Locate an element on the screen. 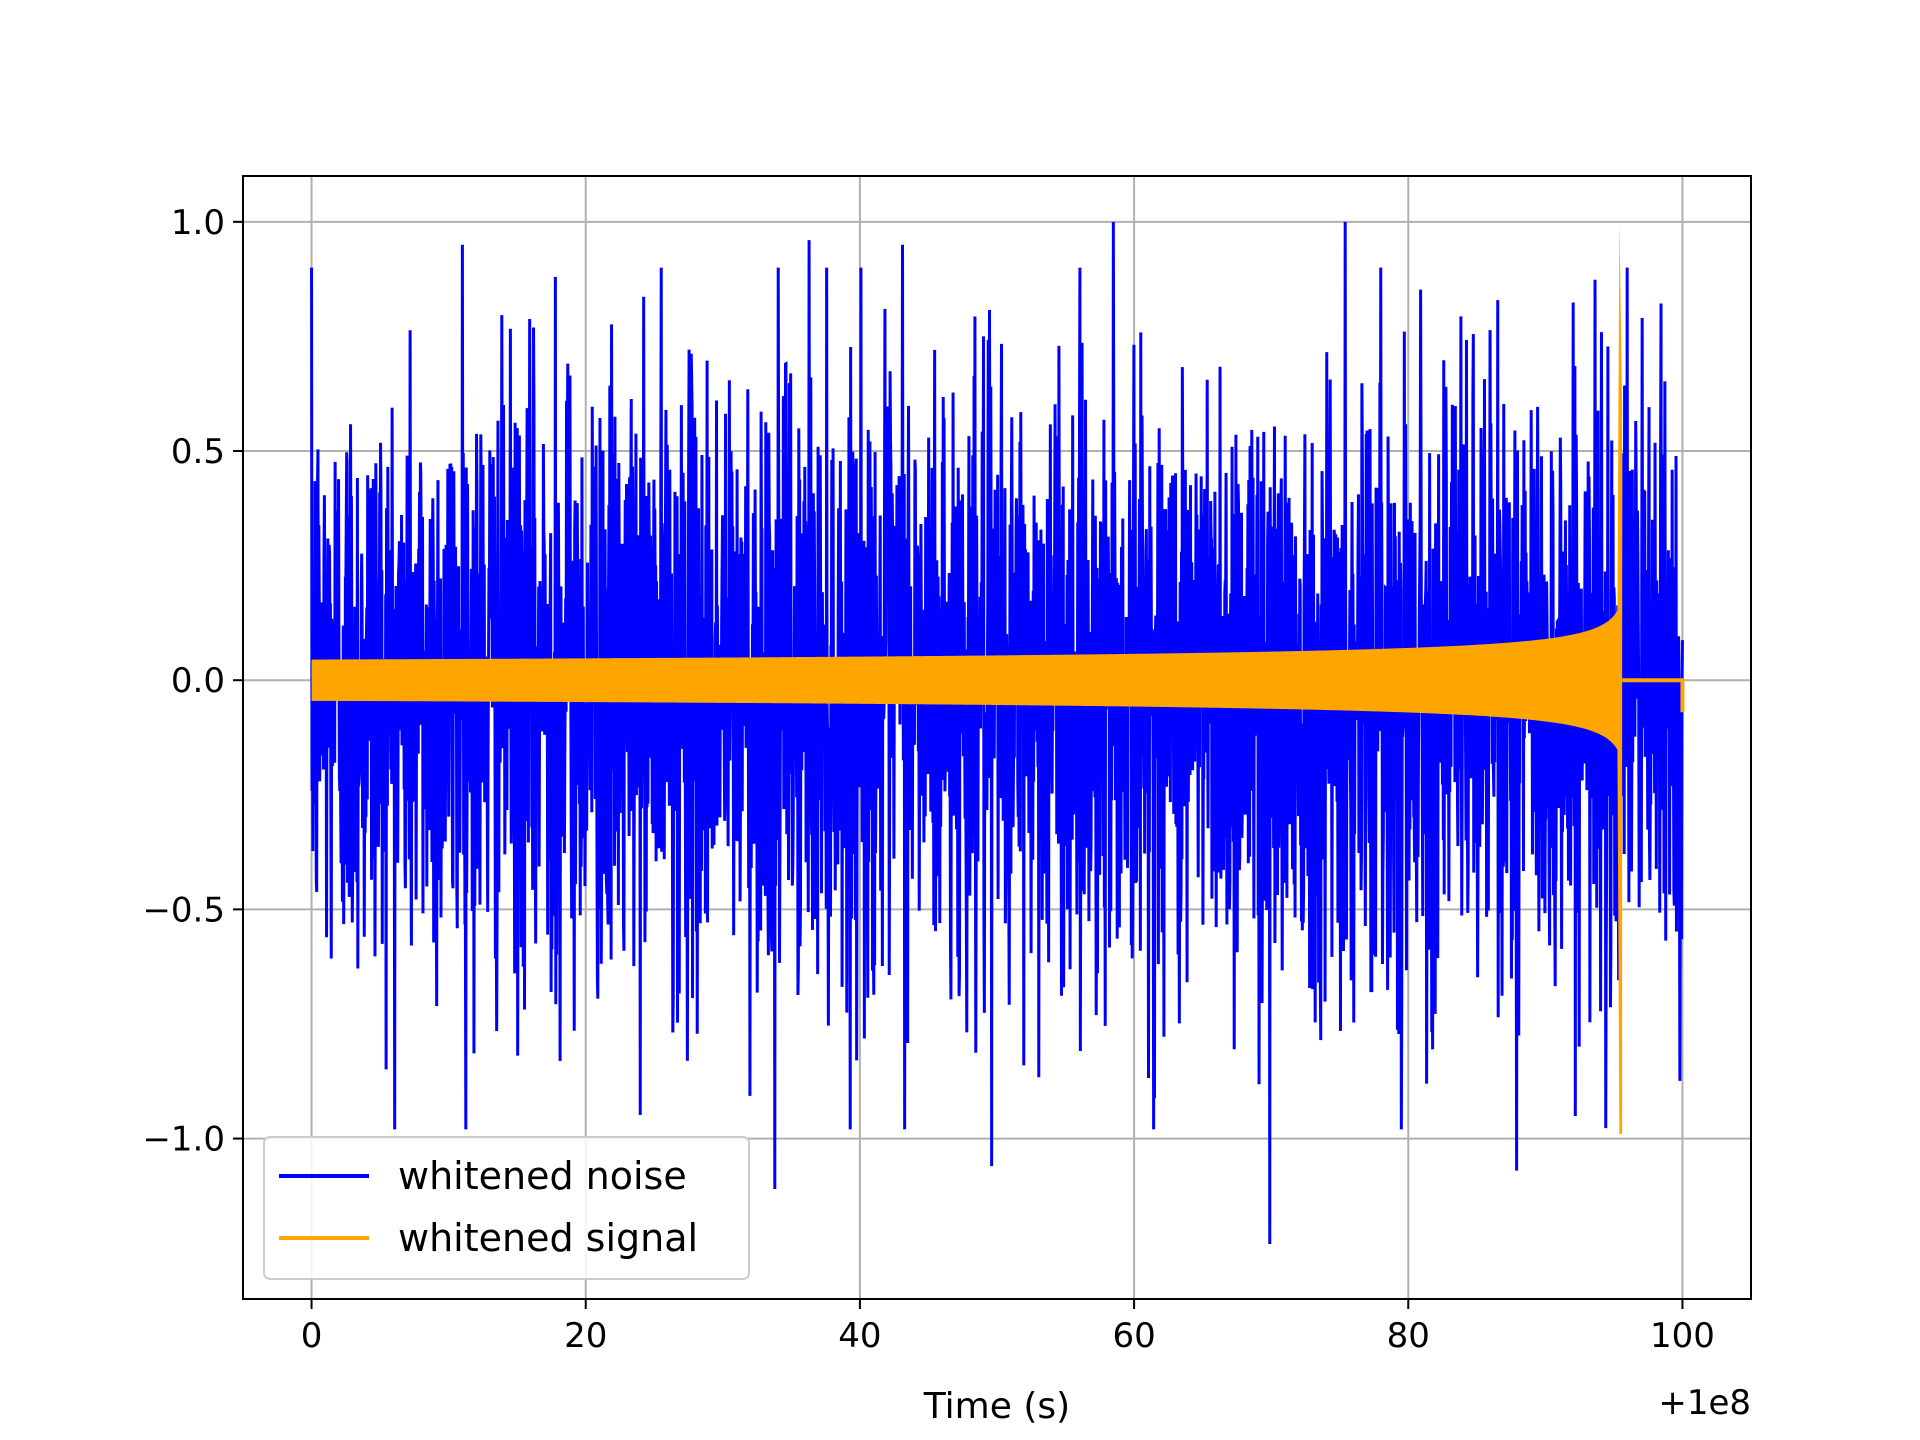  x-tick-label: 60 is located at coordinates (1133, 1336).